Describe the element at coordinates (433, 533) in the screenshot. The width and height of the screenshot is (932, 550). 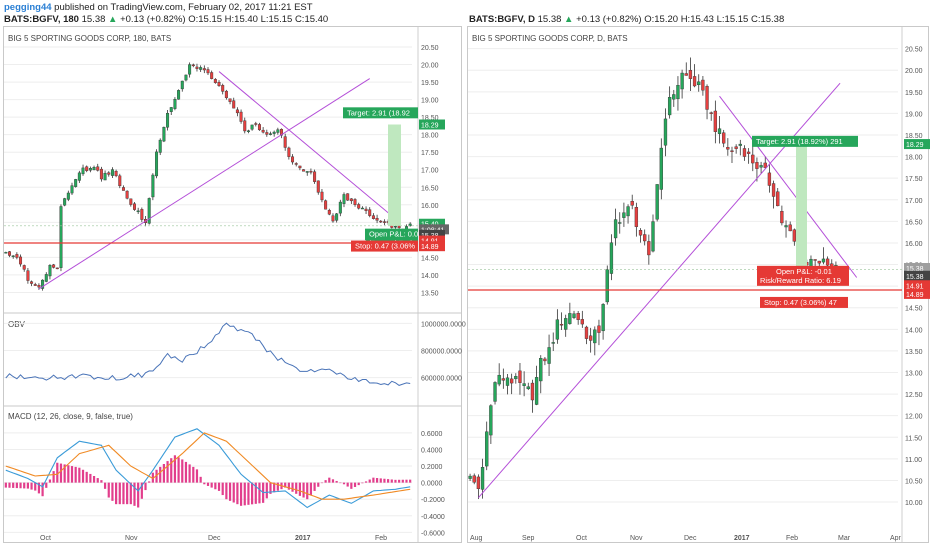
I see `macd-ytick-6: -0.6000` at that location.